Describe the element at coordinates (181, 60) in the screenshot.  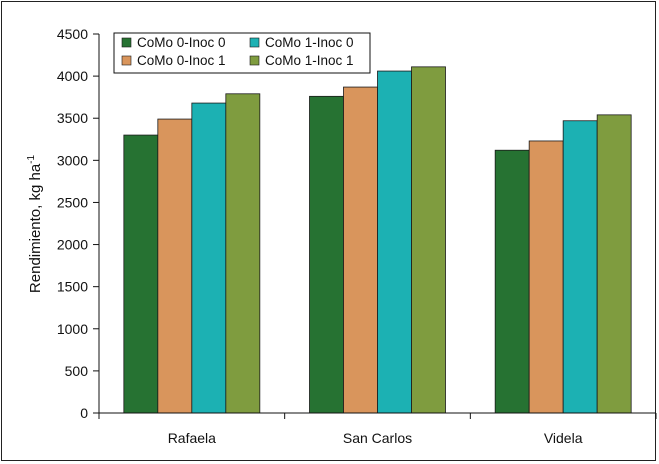
I see `legend-label: CoMo 0-Inoc 1` at that location.